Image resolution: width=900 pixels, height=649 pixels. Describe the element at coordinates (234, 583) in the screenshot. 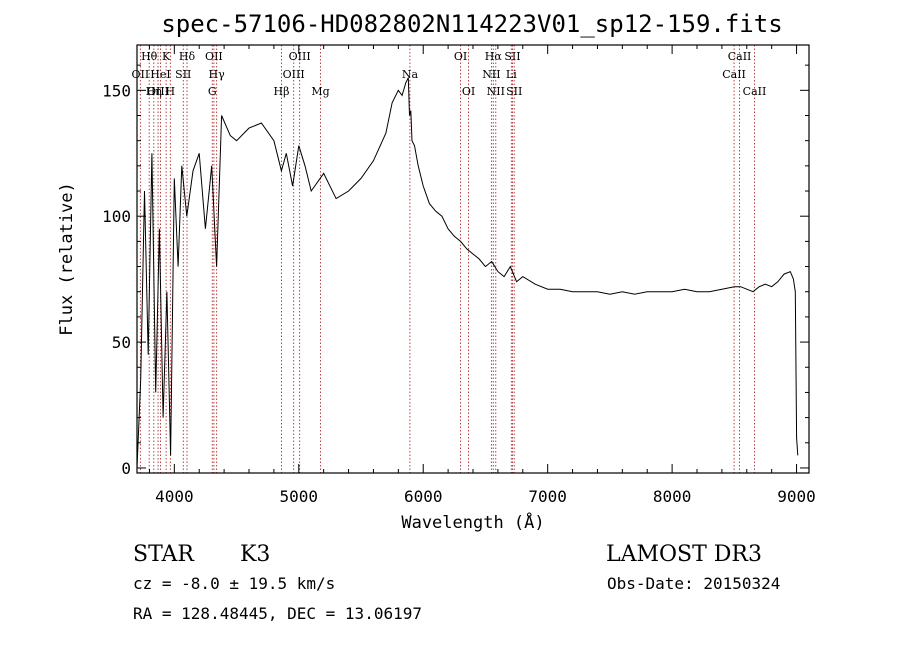

I see `redshift-velocity: cz = -8.0 ± 19.5 km/s` at that location.